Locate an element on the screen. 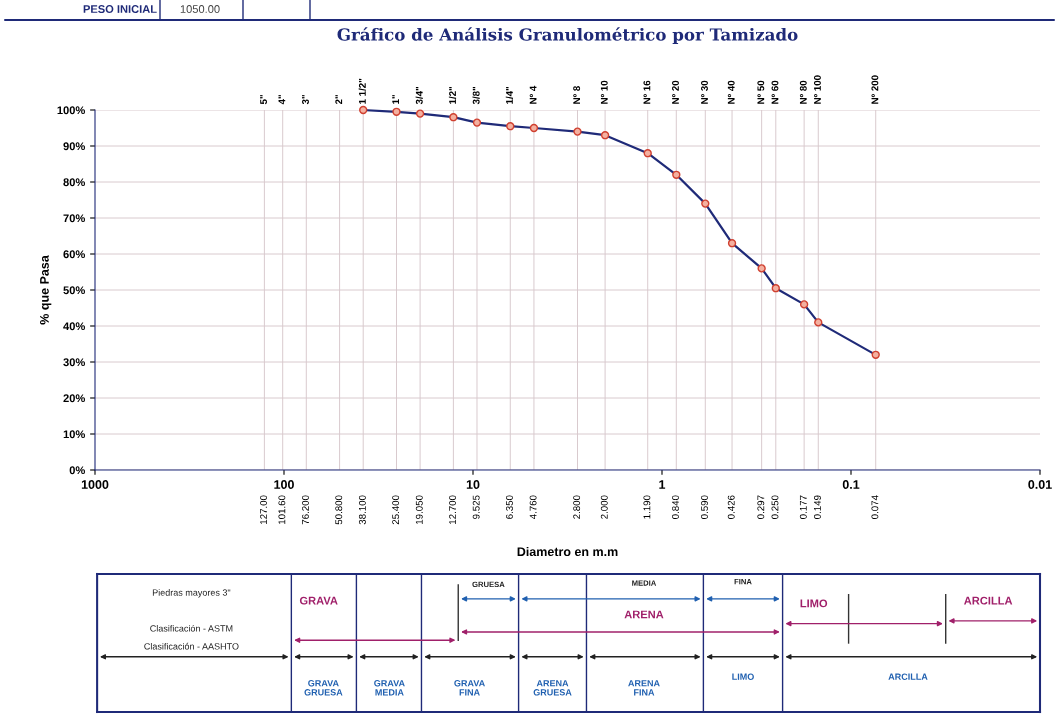 This screenshot has height=719, width=1059. y-tick-label: 70% is located at coordinates (74, 218).